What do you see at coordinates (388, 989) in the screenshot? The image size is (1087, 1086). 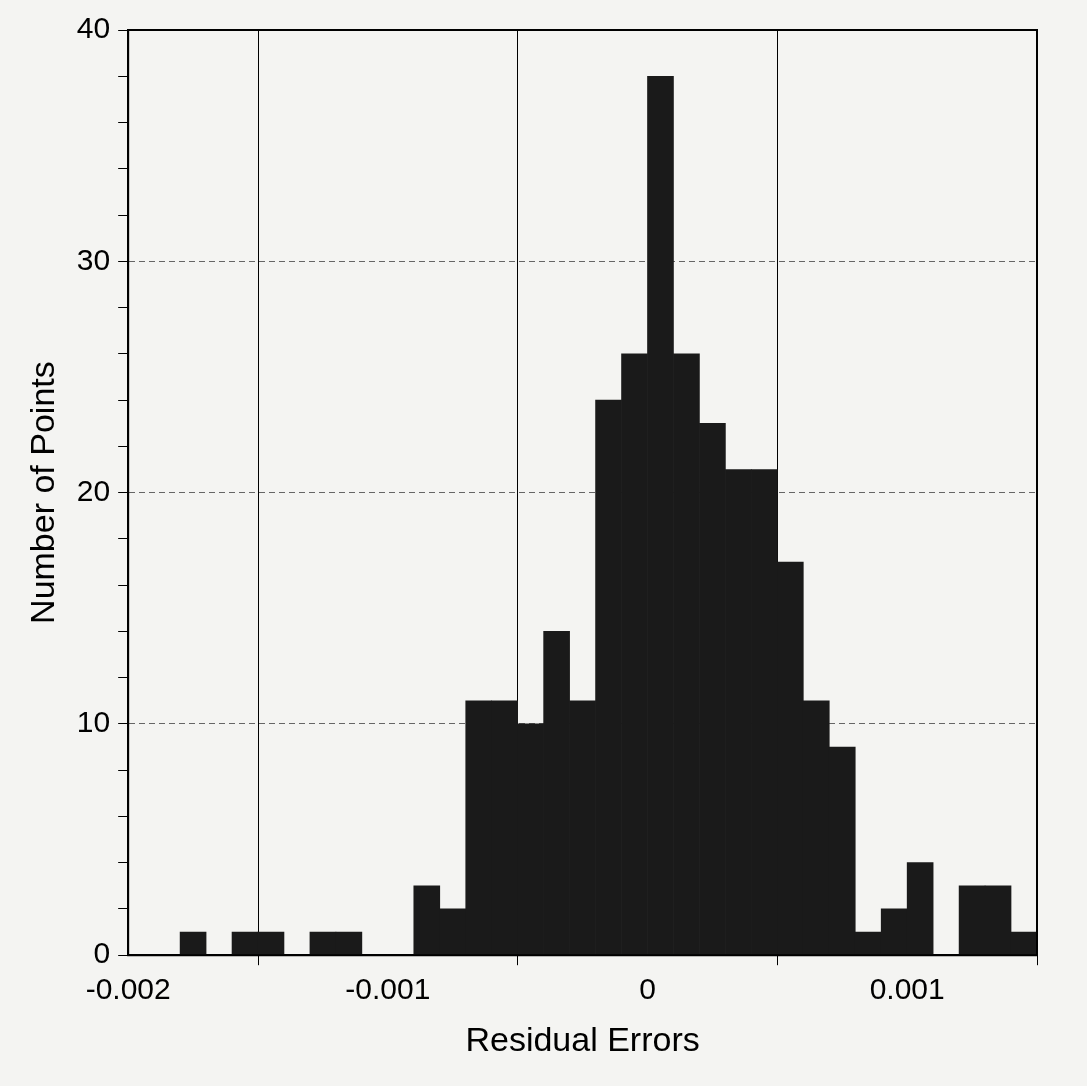 I see `x-tick-label: -0.001` at bounding box center [388, 989].